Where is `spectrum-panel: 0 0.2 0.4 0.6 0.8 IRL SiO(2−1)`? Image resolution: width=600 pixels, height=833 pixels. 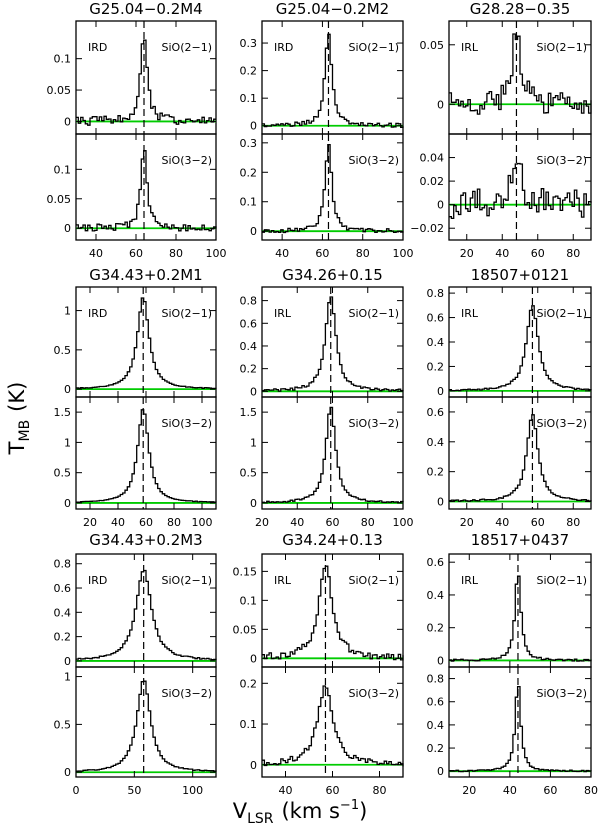 spectrum-panel: 0 0.2 0.4 0.6 0.8 IRL SiO(2−1) is located at coordinates (509, 342).